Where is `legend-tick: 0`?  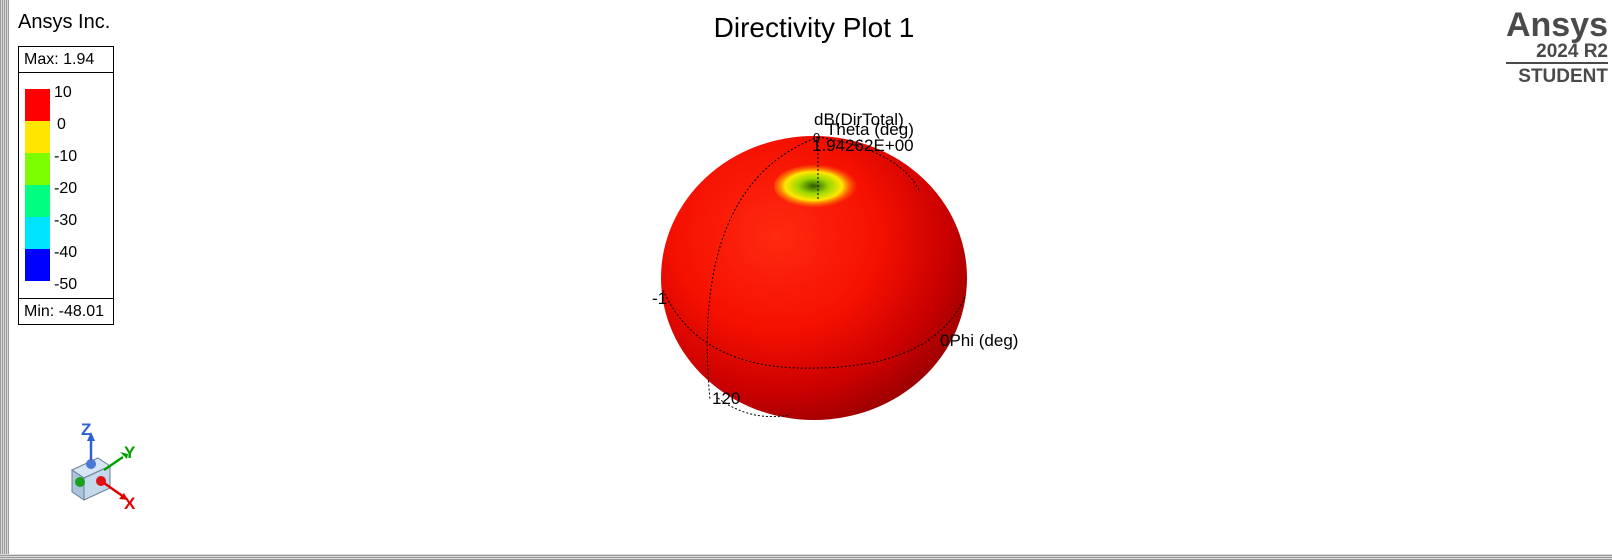
legend-tick: 0 is located at coordinates (61, 124).